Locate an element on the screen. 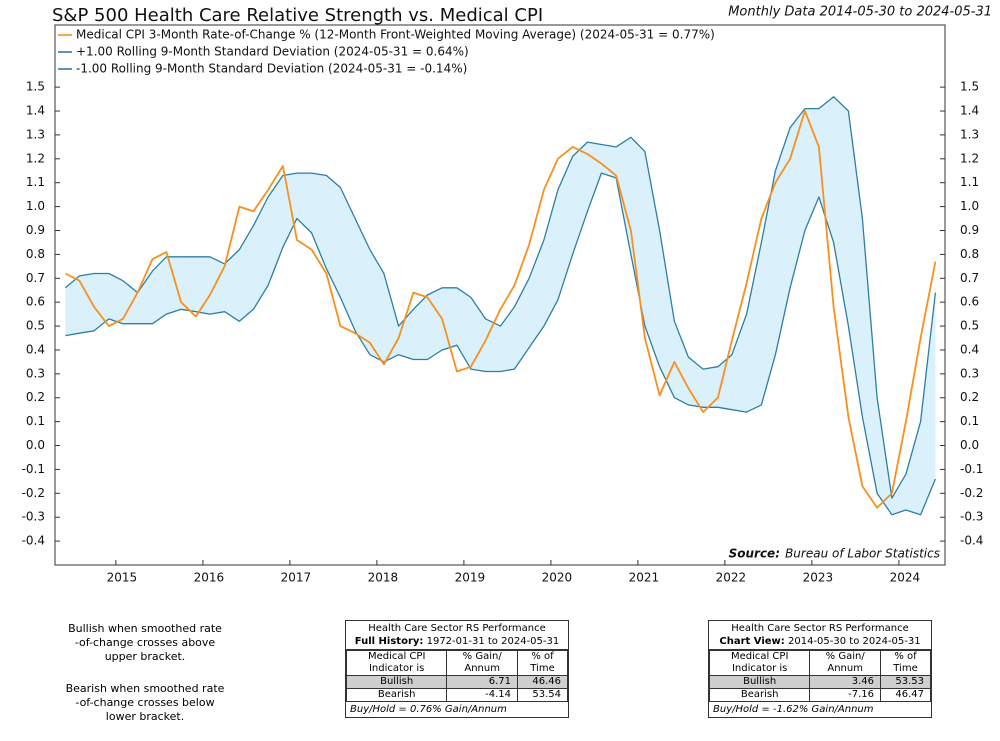 This screenshot has height=741, width=1000. y-tick-label: 1.1 is located at coordinates (35, 182).